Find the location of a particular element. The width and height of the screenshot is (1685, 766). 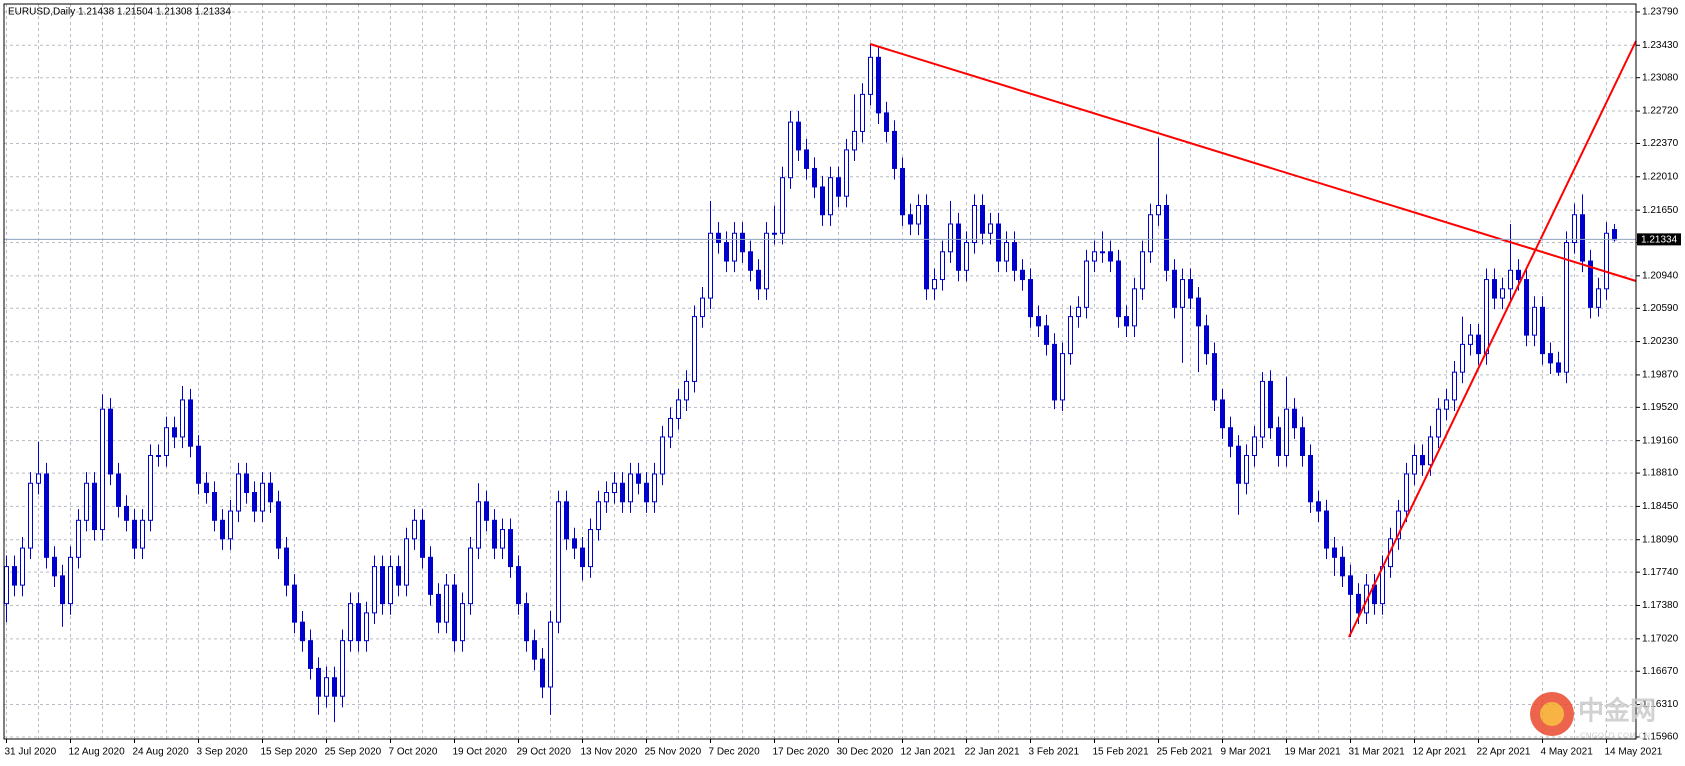

x-tick-label: 19 Mar 2021 is located at coordinates (1313, 752).